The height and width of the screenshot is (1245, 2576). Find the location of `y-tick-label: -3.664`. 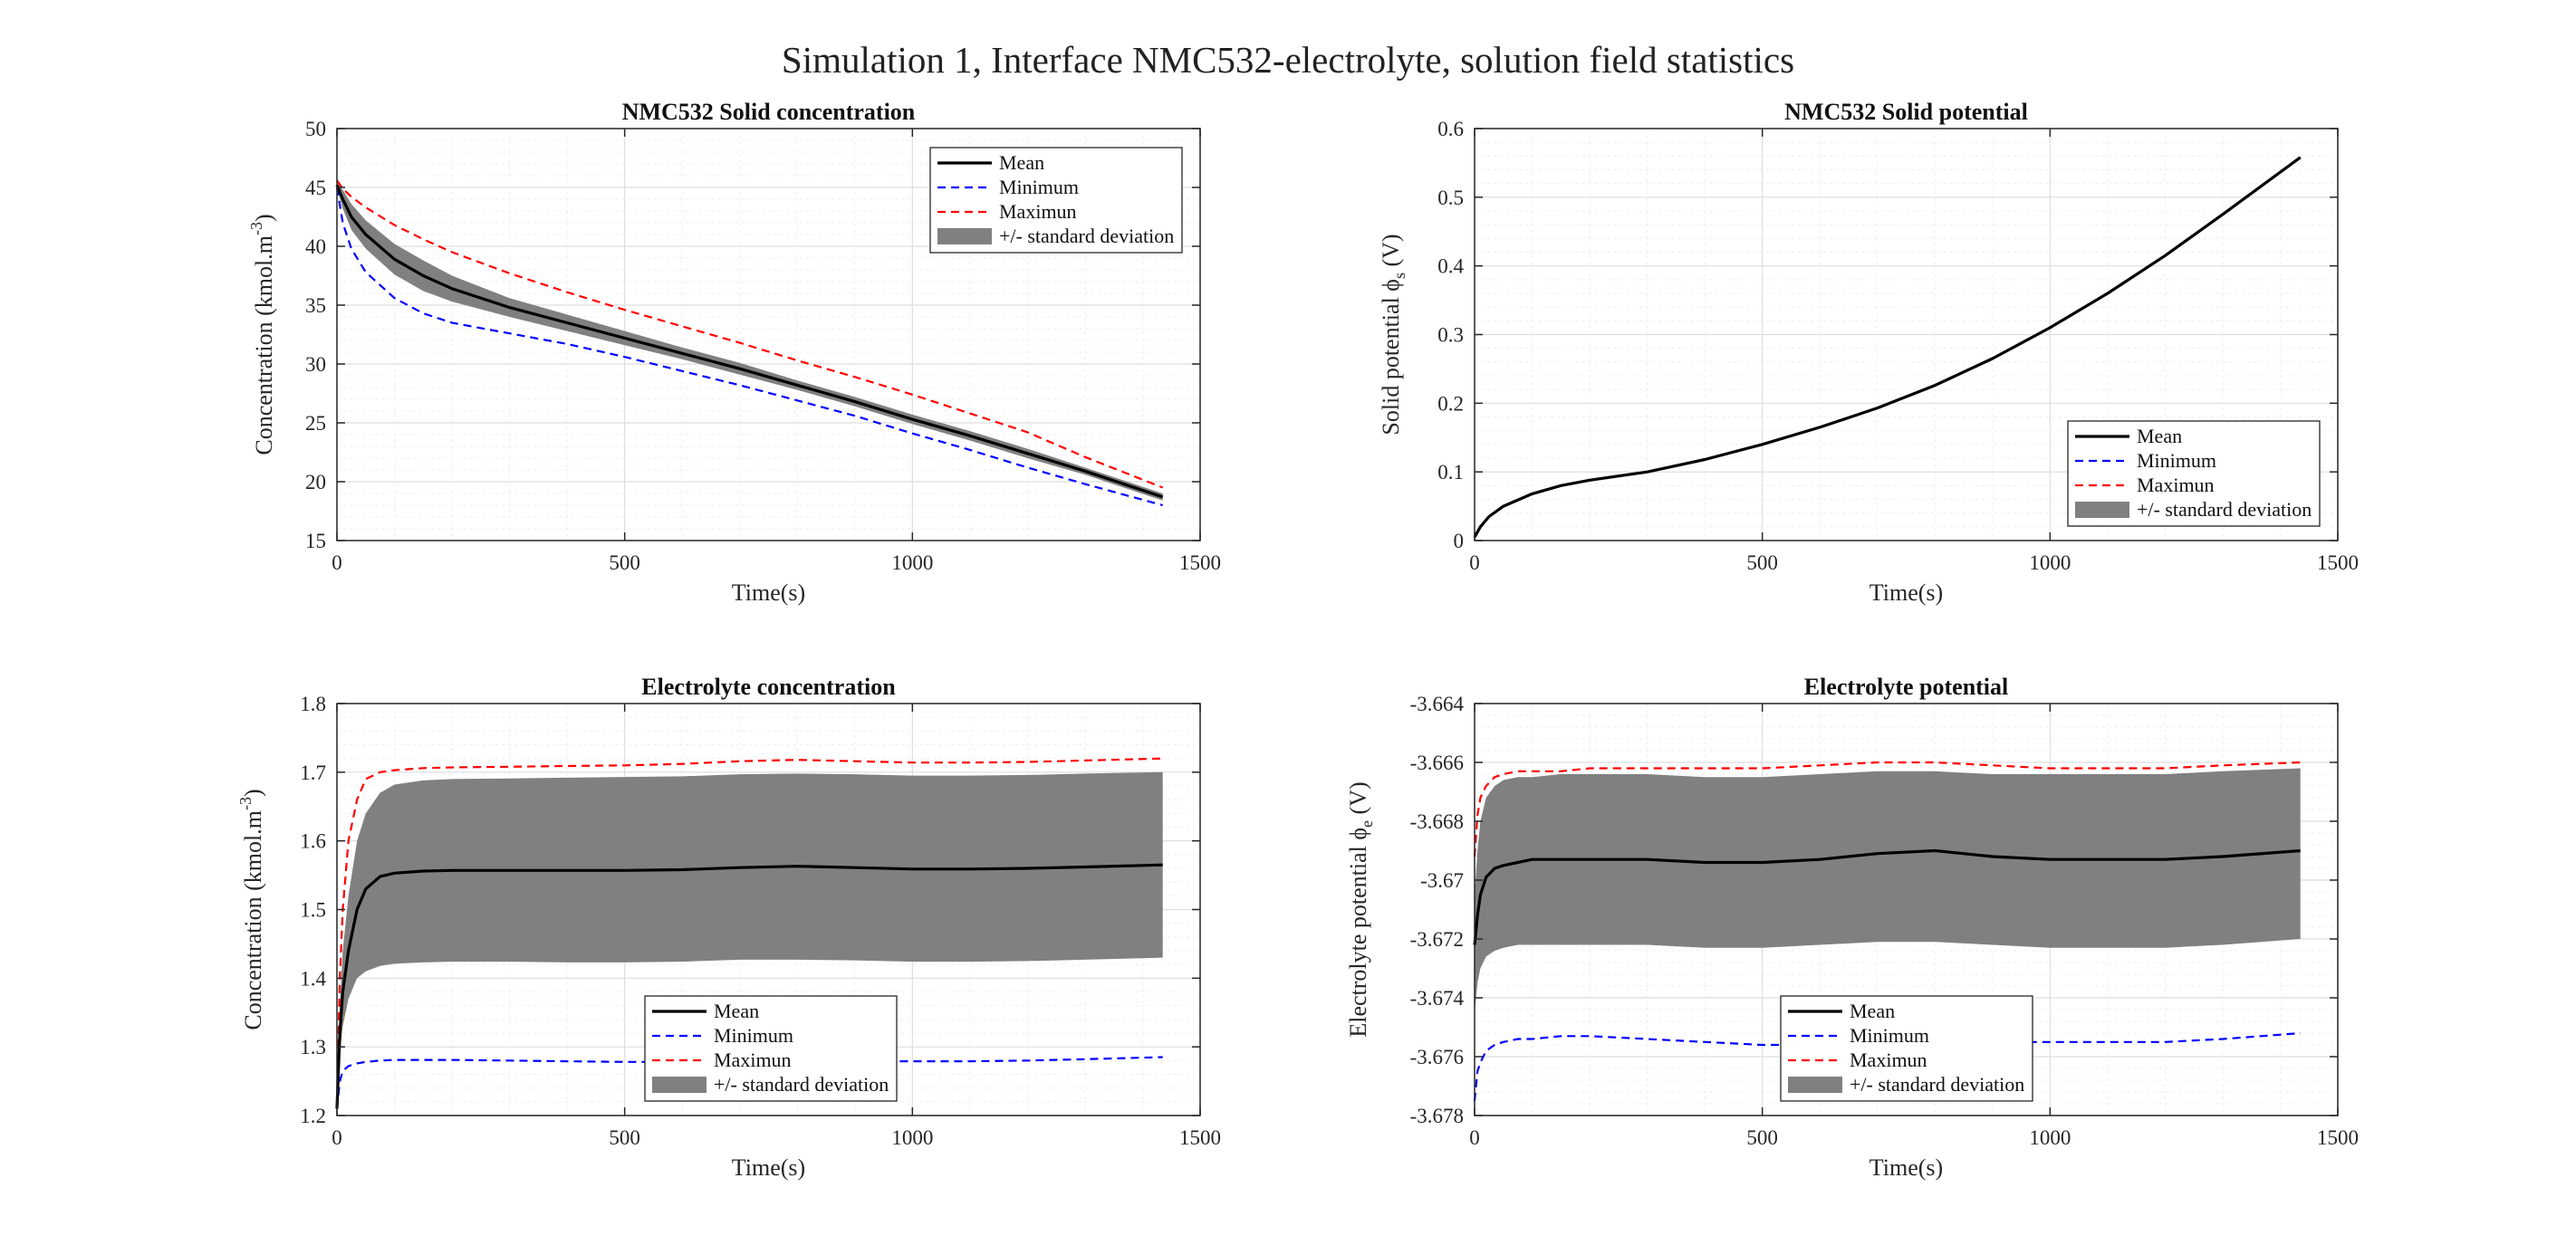

y-tick-label: -3.664 is located at coordinates (1437, 704).